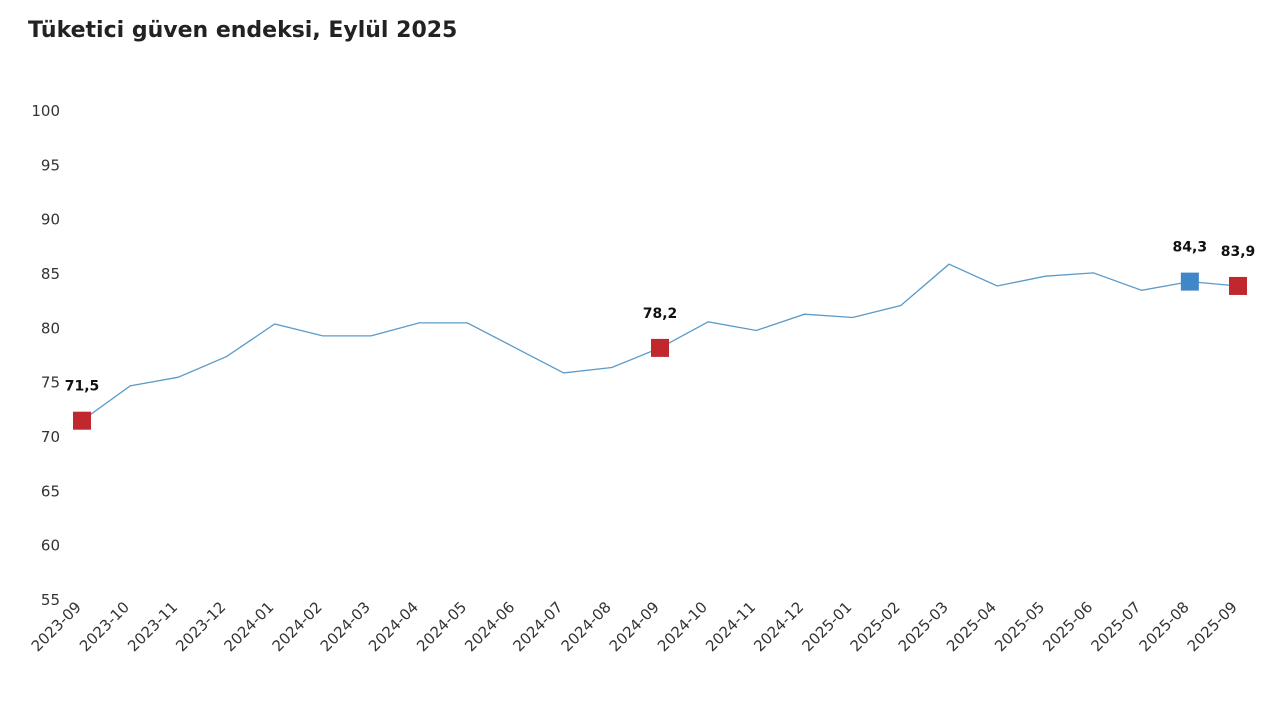 The height and width of the screenshot is (714, 1280). What do you see at coordinates (50, 220) in the screenshot?
I see `y-tick-label: 90` at bounding box center [50, 220].